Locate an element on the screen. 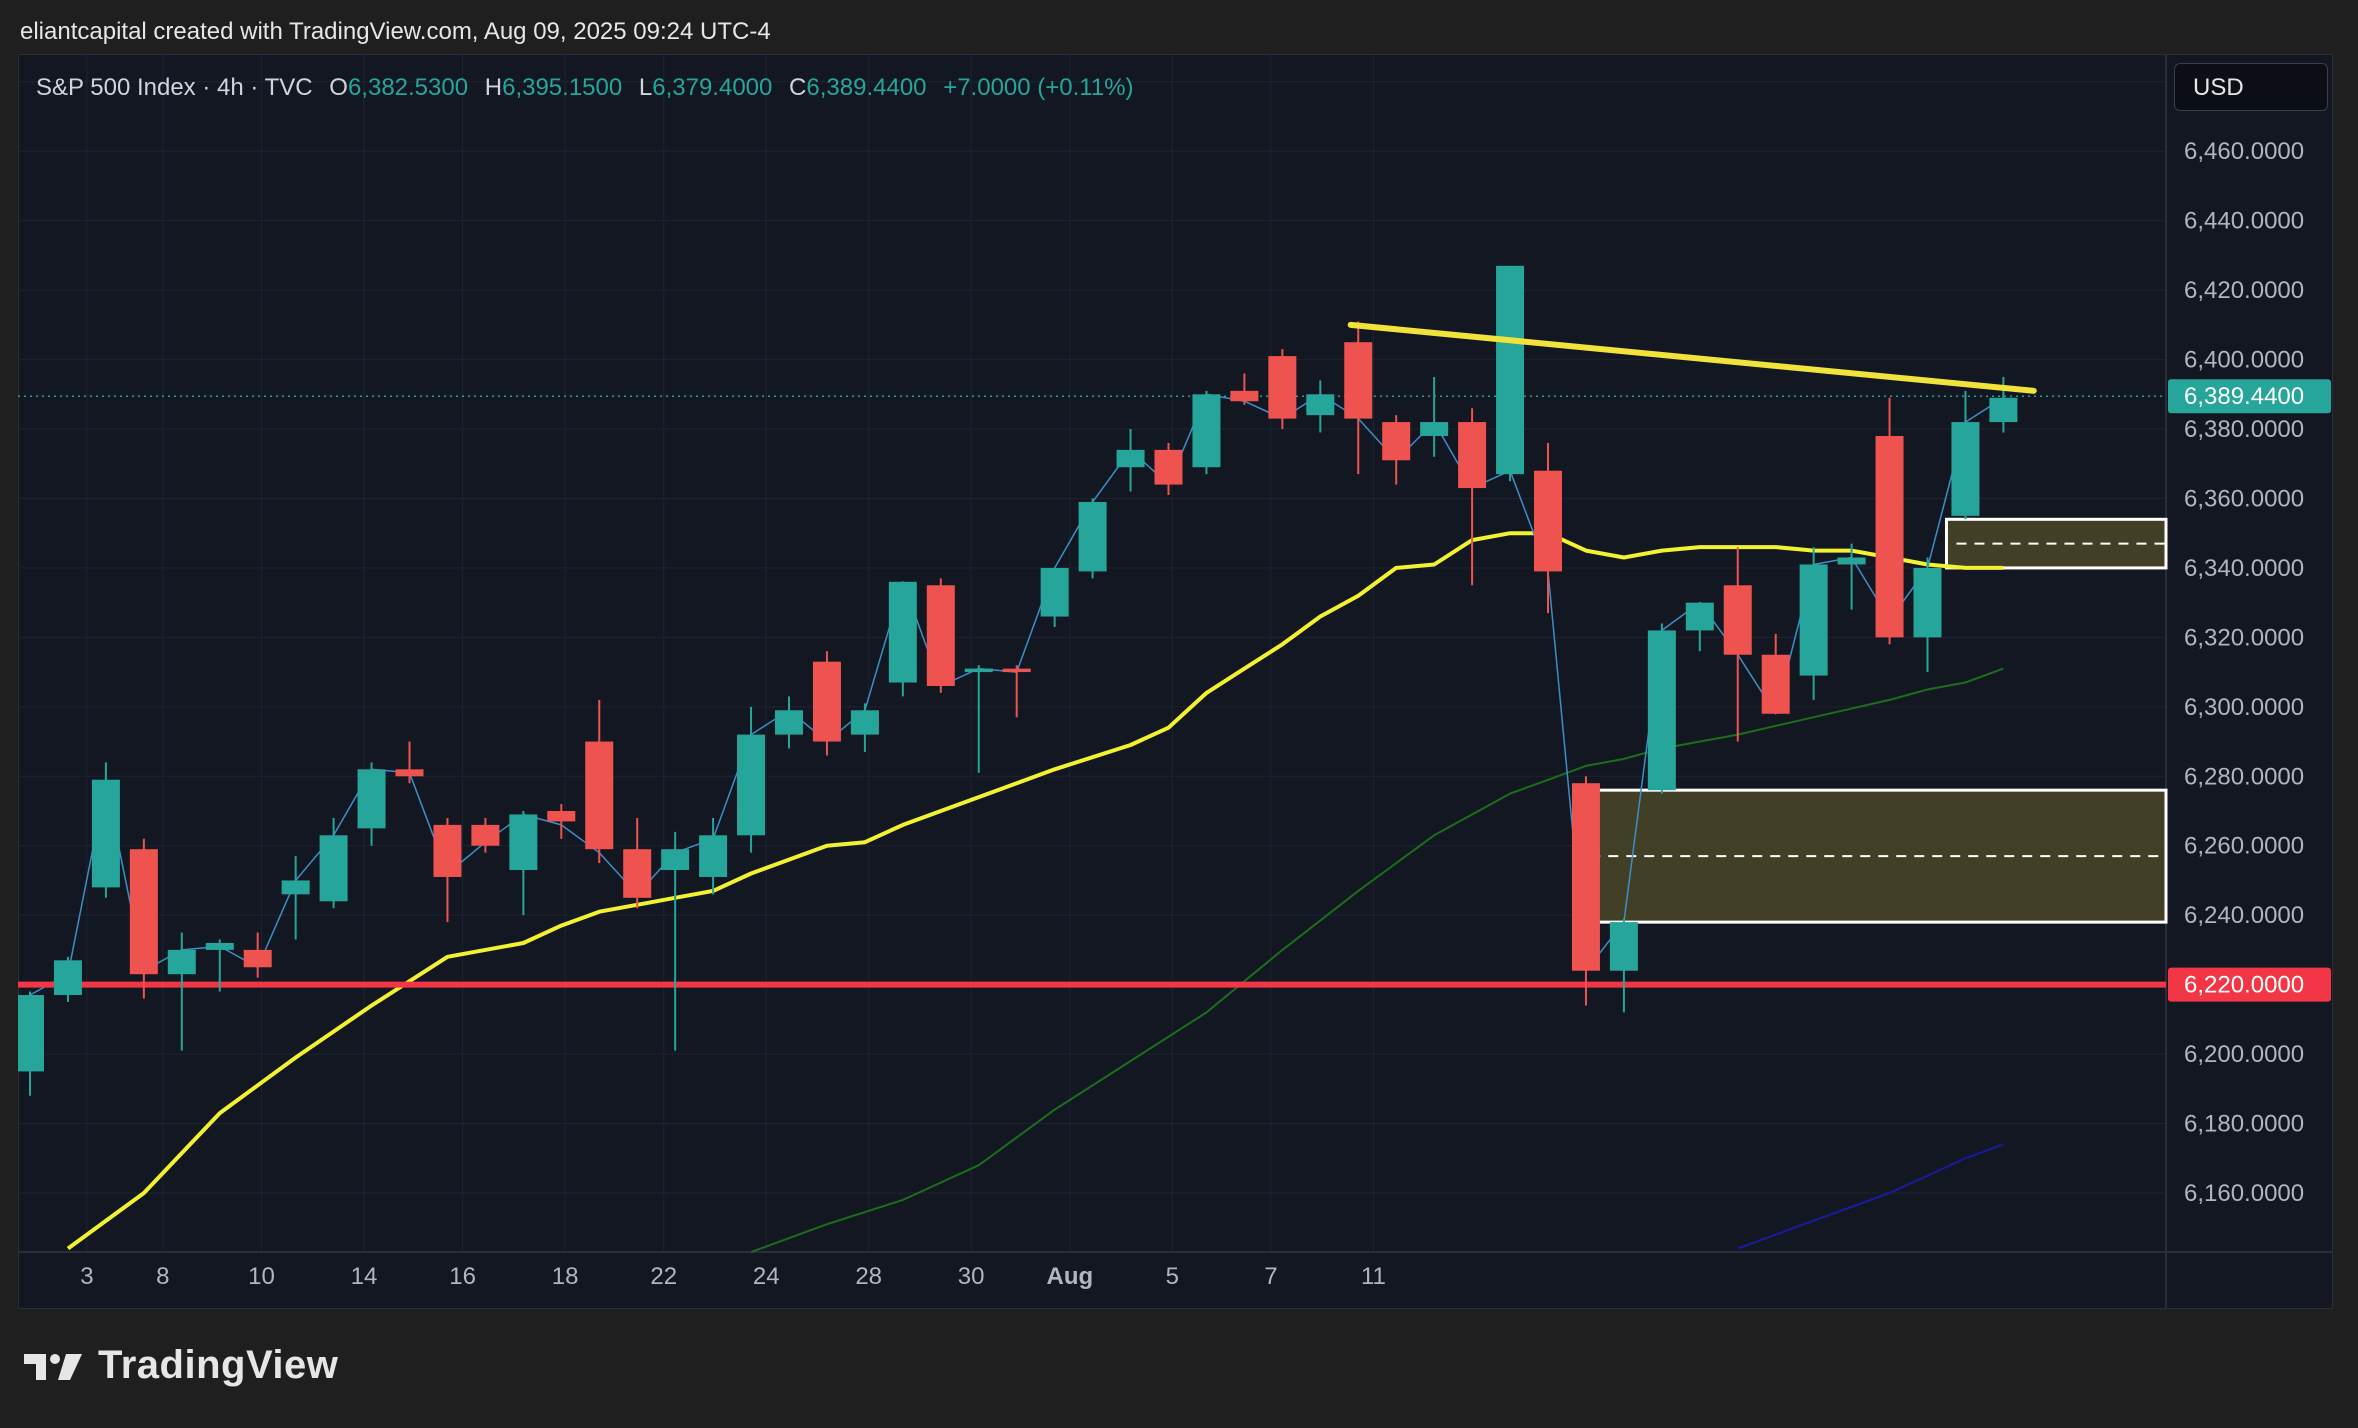 Image resolution: width=2358 pixels, height=1428 pixels. x-tick-label: 30 is located at coordinates (971, 1276).